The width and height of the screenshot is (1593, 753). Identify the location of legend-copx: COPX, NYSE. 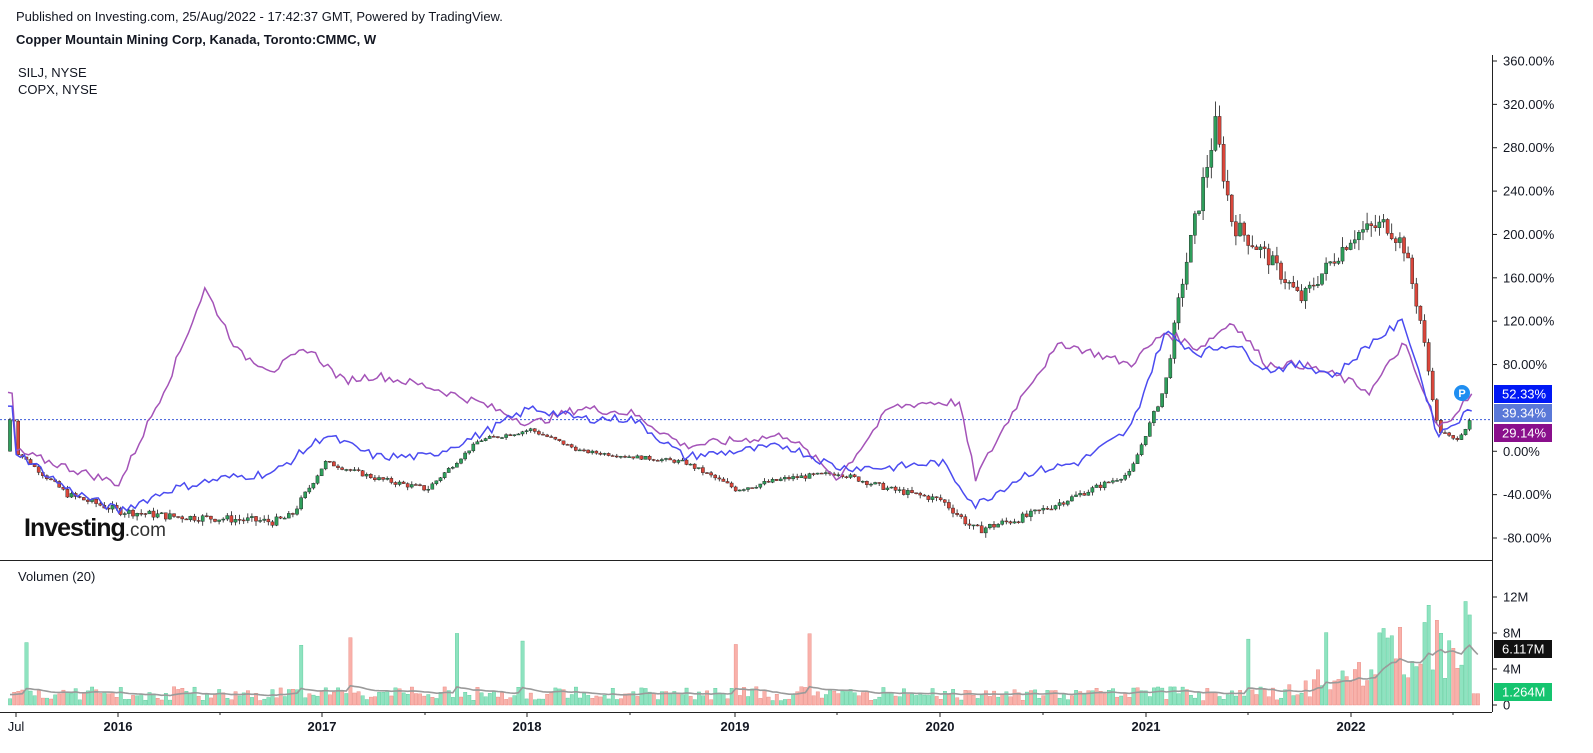
(58, 89).